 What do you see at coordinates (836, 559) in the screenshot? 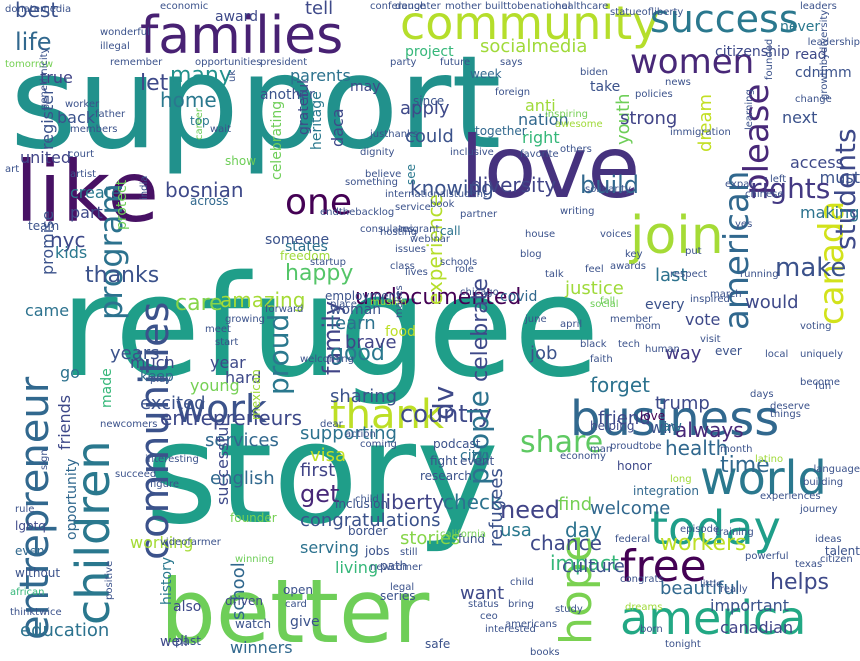
I see `cloud-word: citizen` at bounding box center [836, 559].